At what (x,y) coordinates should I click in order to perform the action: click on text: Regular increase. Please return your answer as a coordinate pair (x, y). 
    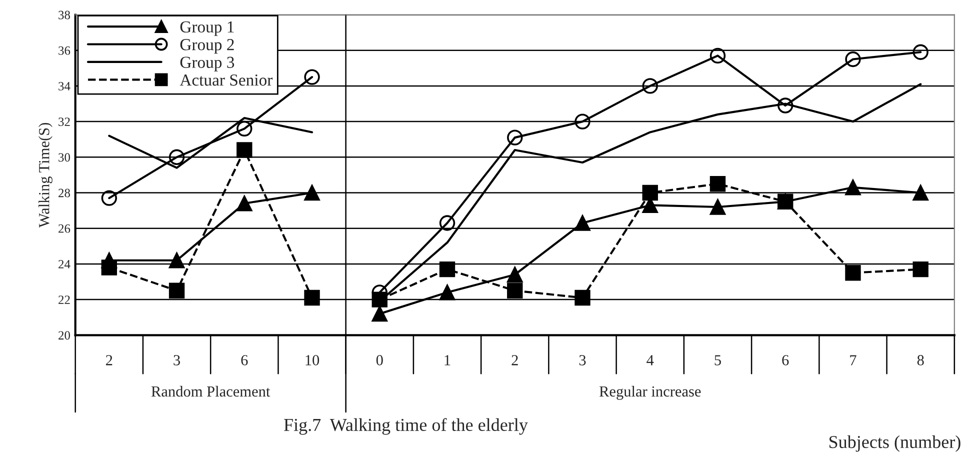
    Looking at the image, I should click on (650, 393).